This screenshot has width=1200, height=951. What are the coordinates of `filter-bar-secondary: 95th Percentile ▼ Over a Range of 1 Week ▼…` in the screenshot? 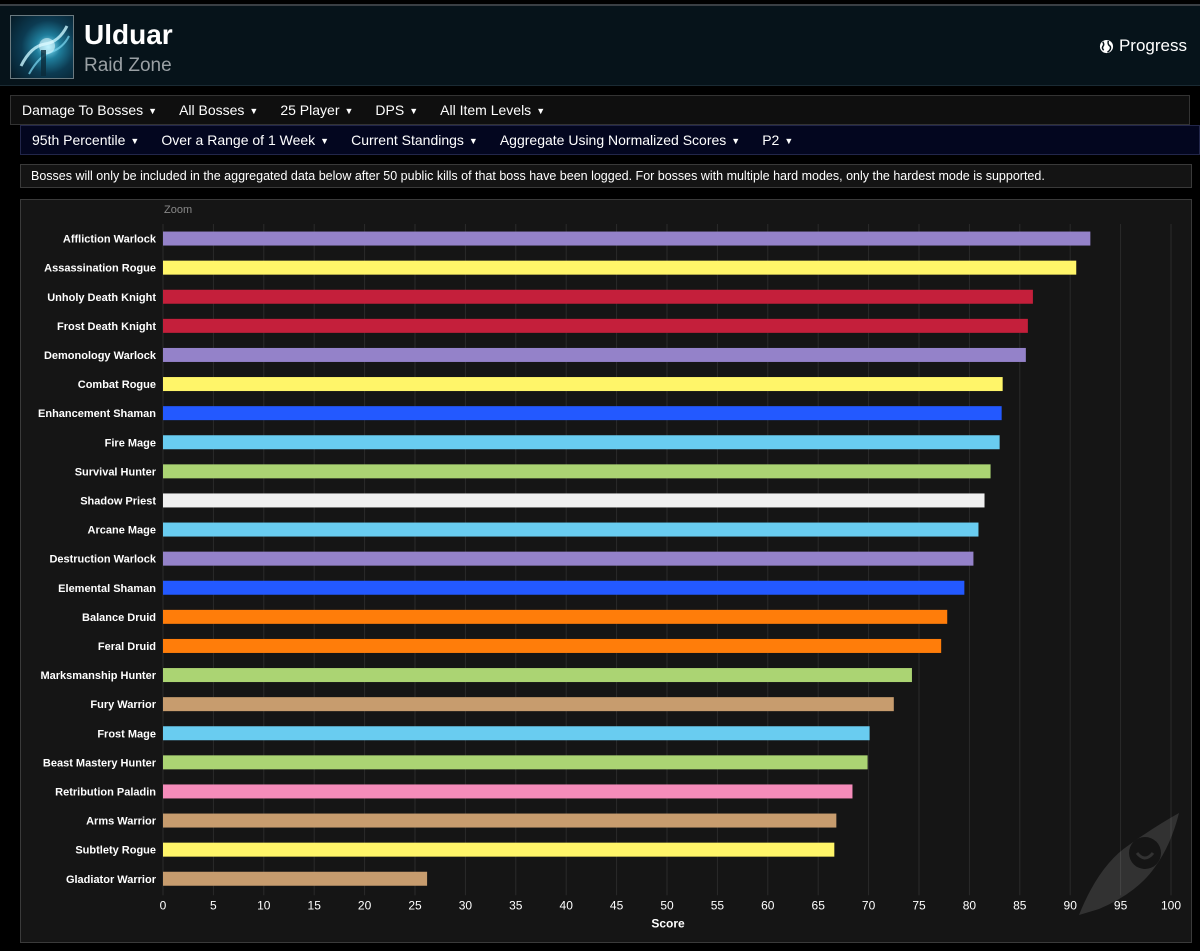 It's located at (610, 140).